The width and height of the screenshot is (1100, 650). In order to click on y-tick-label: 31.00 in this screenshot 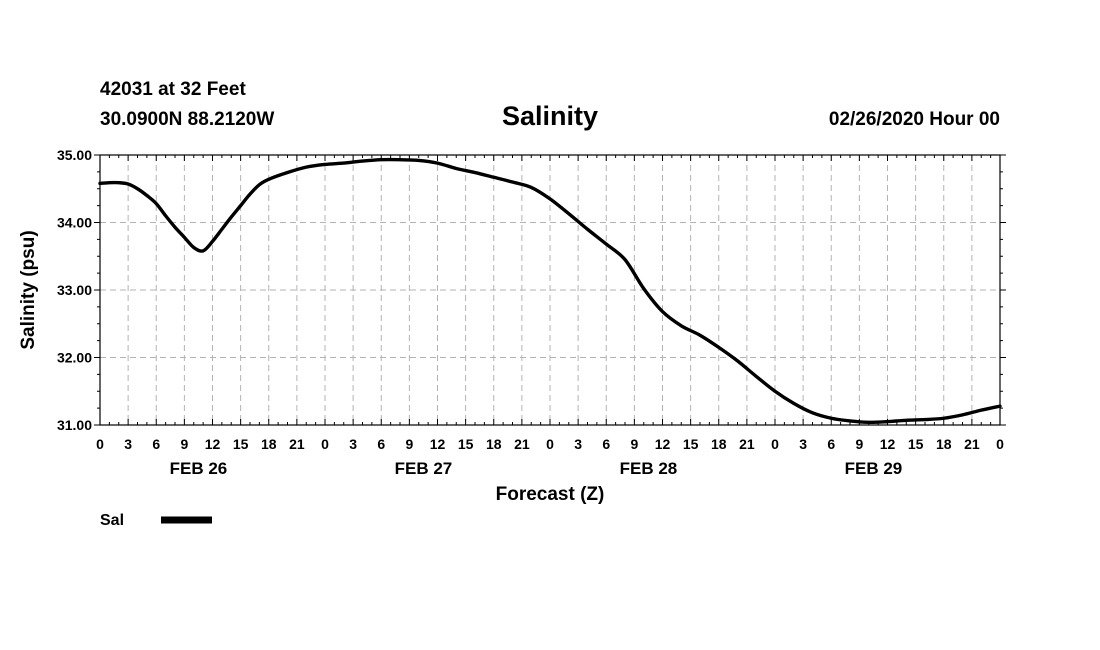, I will do `click(74, 425)`.